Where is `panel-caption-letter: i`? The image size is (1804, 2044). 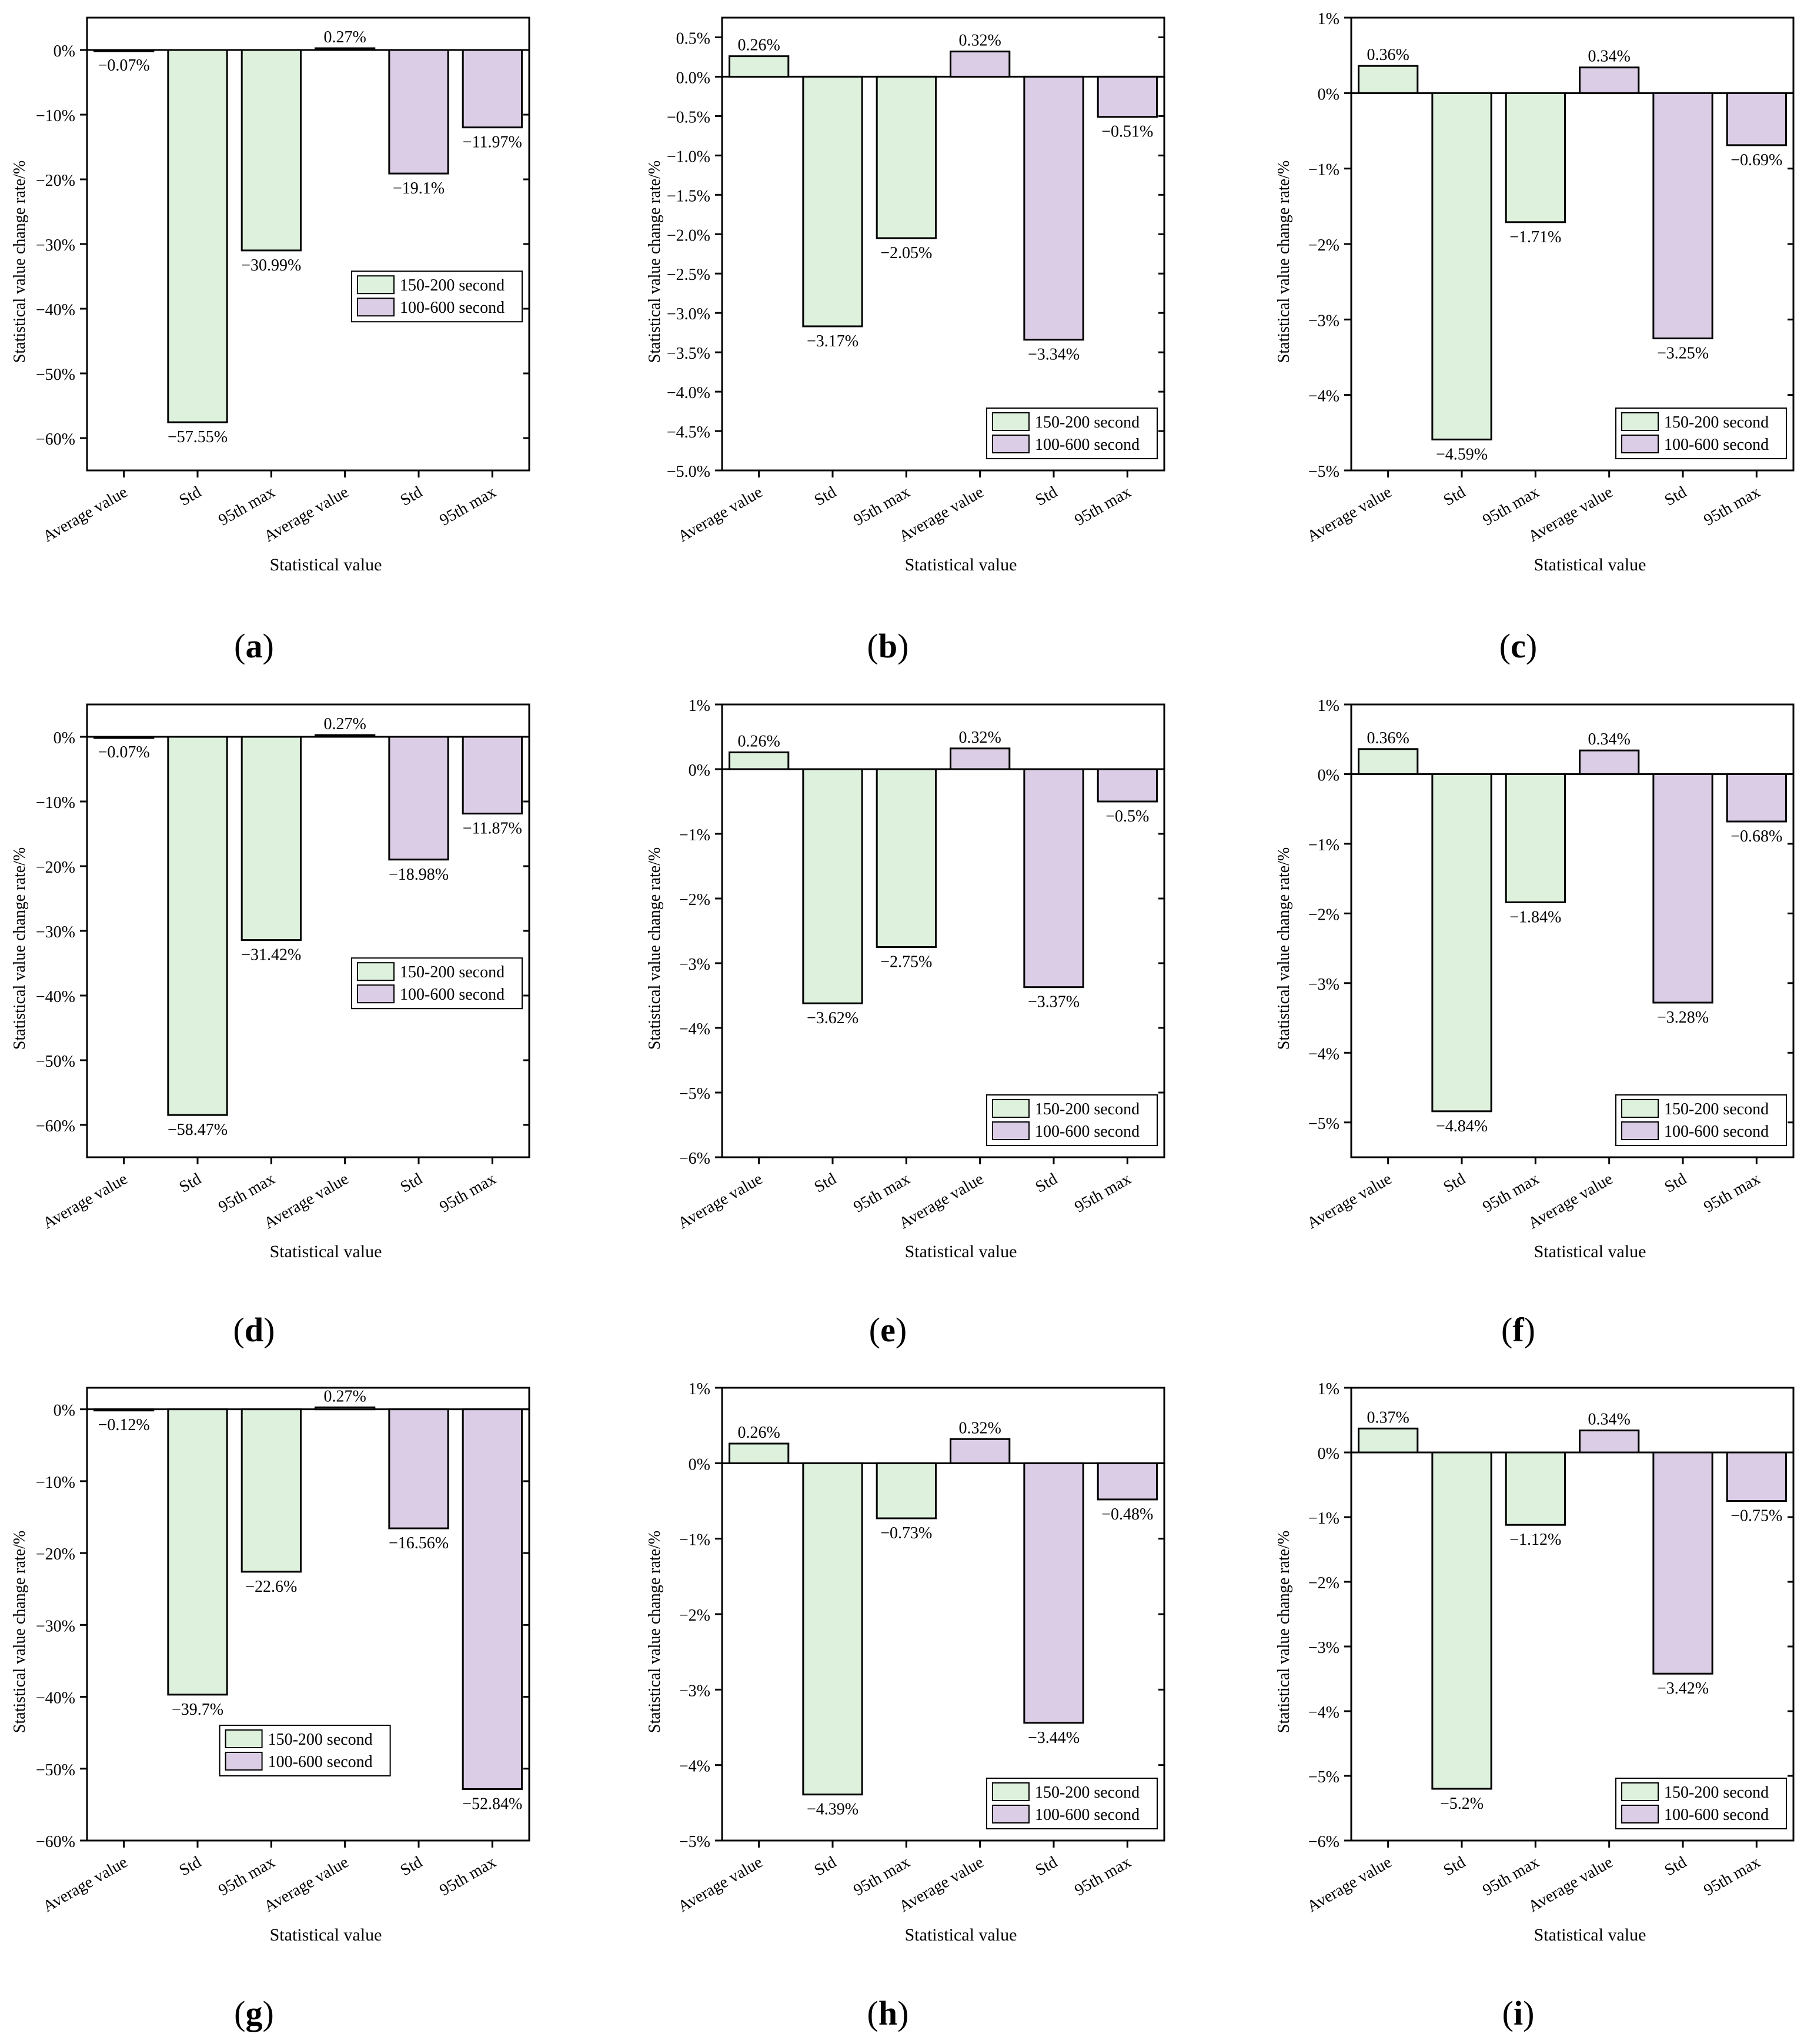
panel-caption-letter: i is located at coordinates (1518, 2013).